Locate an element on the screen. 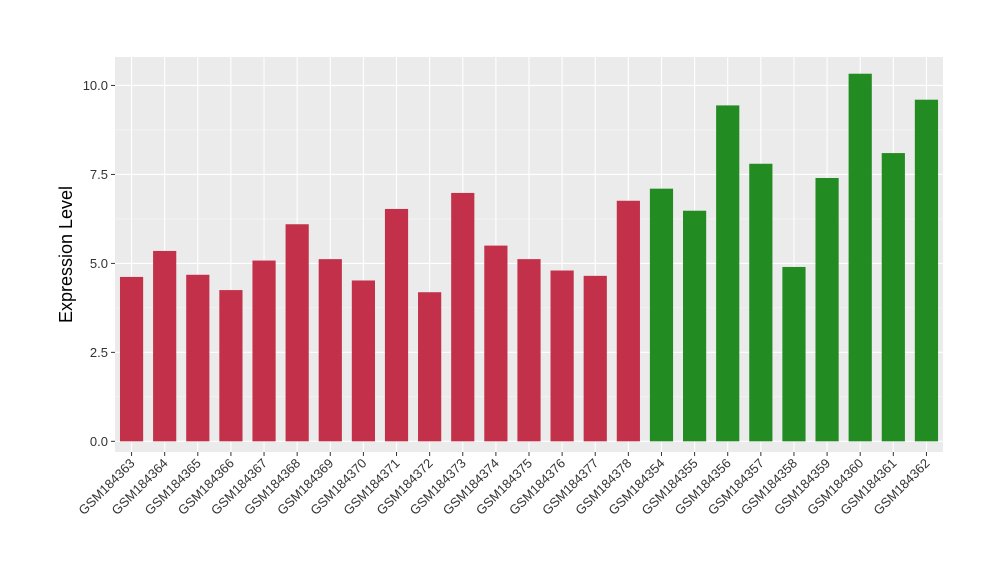  bar-gsm184378 is located at coordinates (628, 321).